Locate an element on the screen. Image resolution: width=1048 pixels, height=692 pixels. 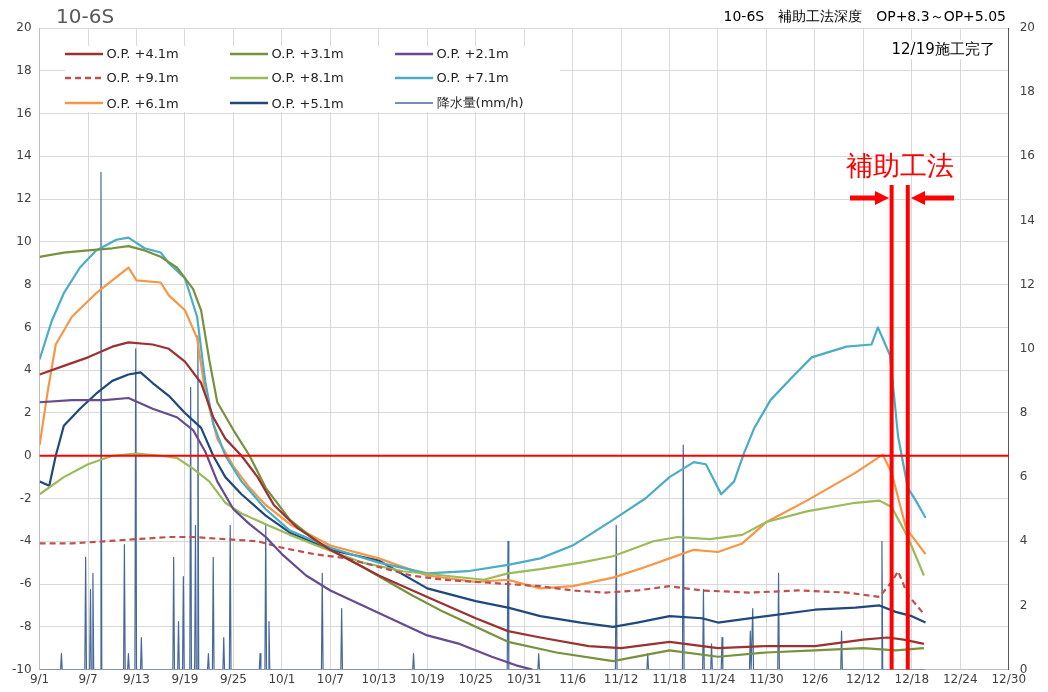
y2-tick-label: 8 is located at coordinates (1023, 412).